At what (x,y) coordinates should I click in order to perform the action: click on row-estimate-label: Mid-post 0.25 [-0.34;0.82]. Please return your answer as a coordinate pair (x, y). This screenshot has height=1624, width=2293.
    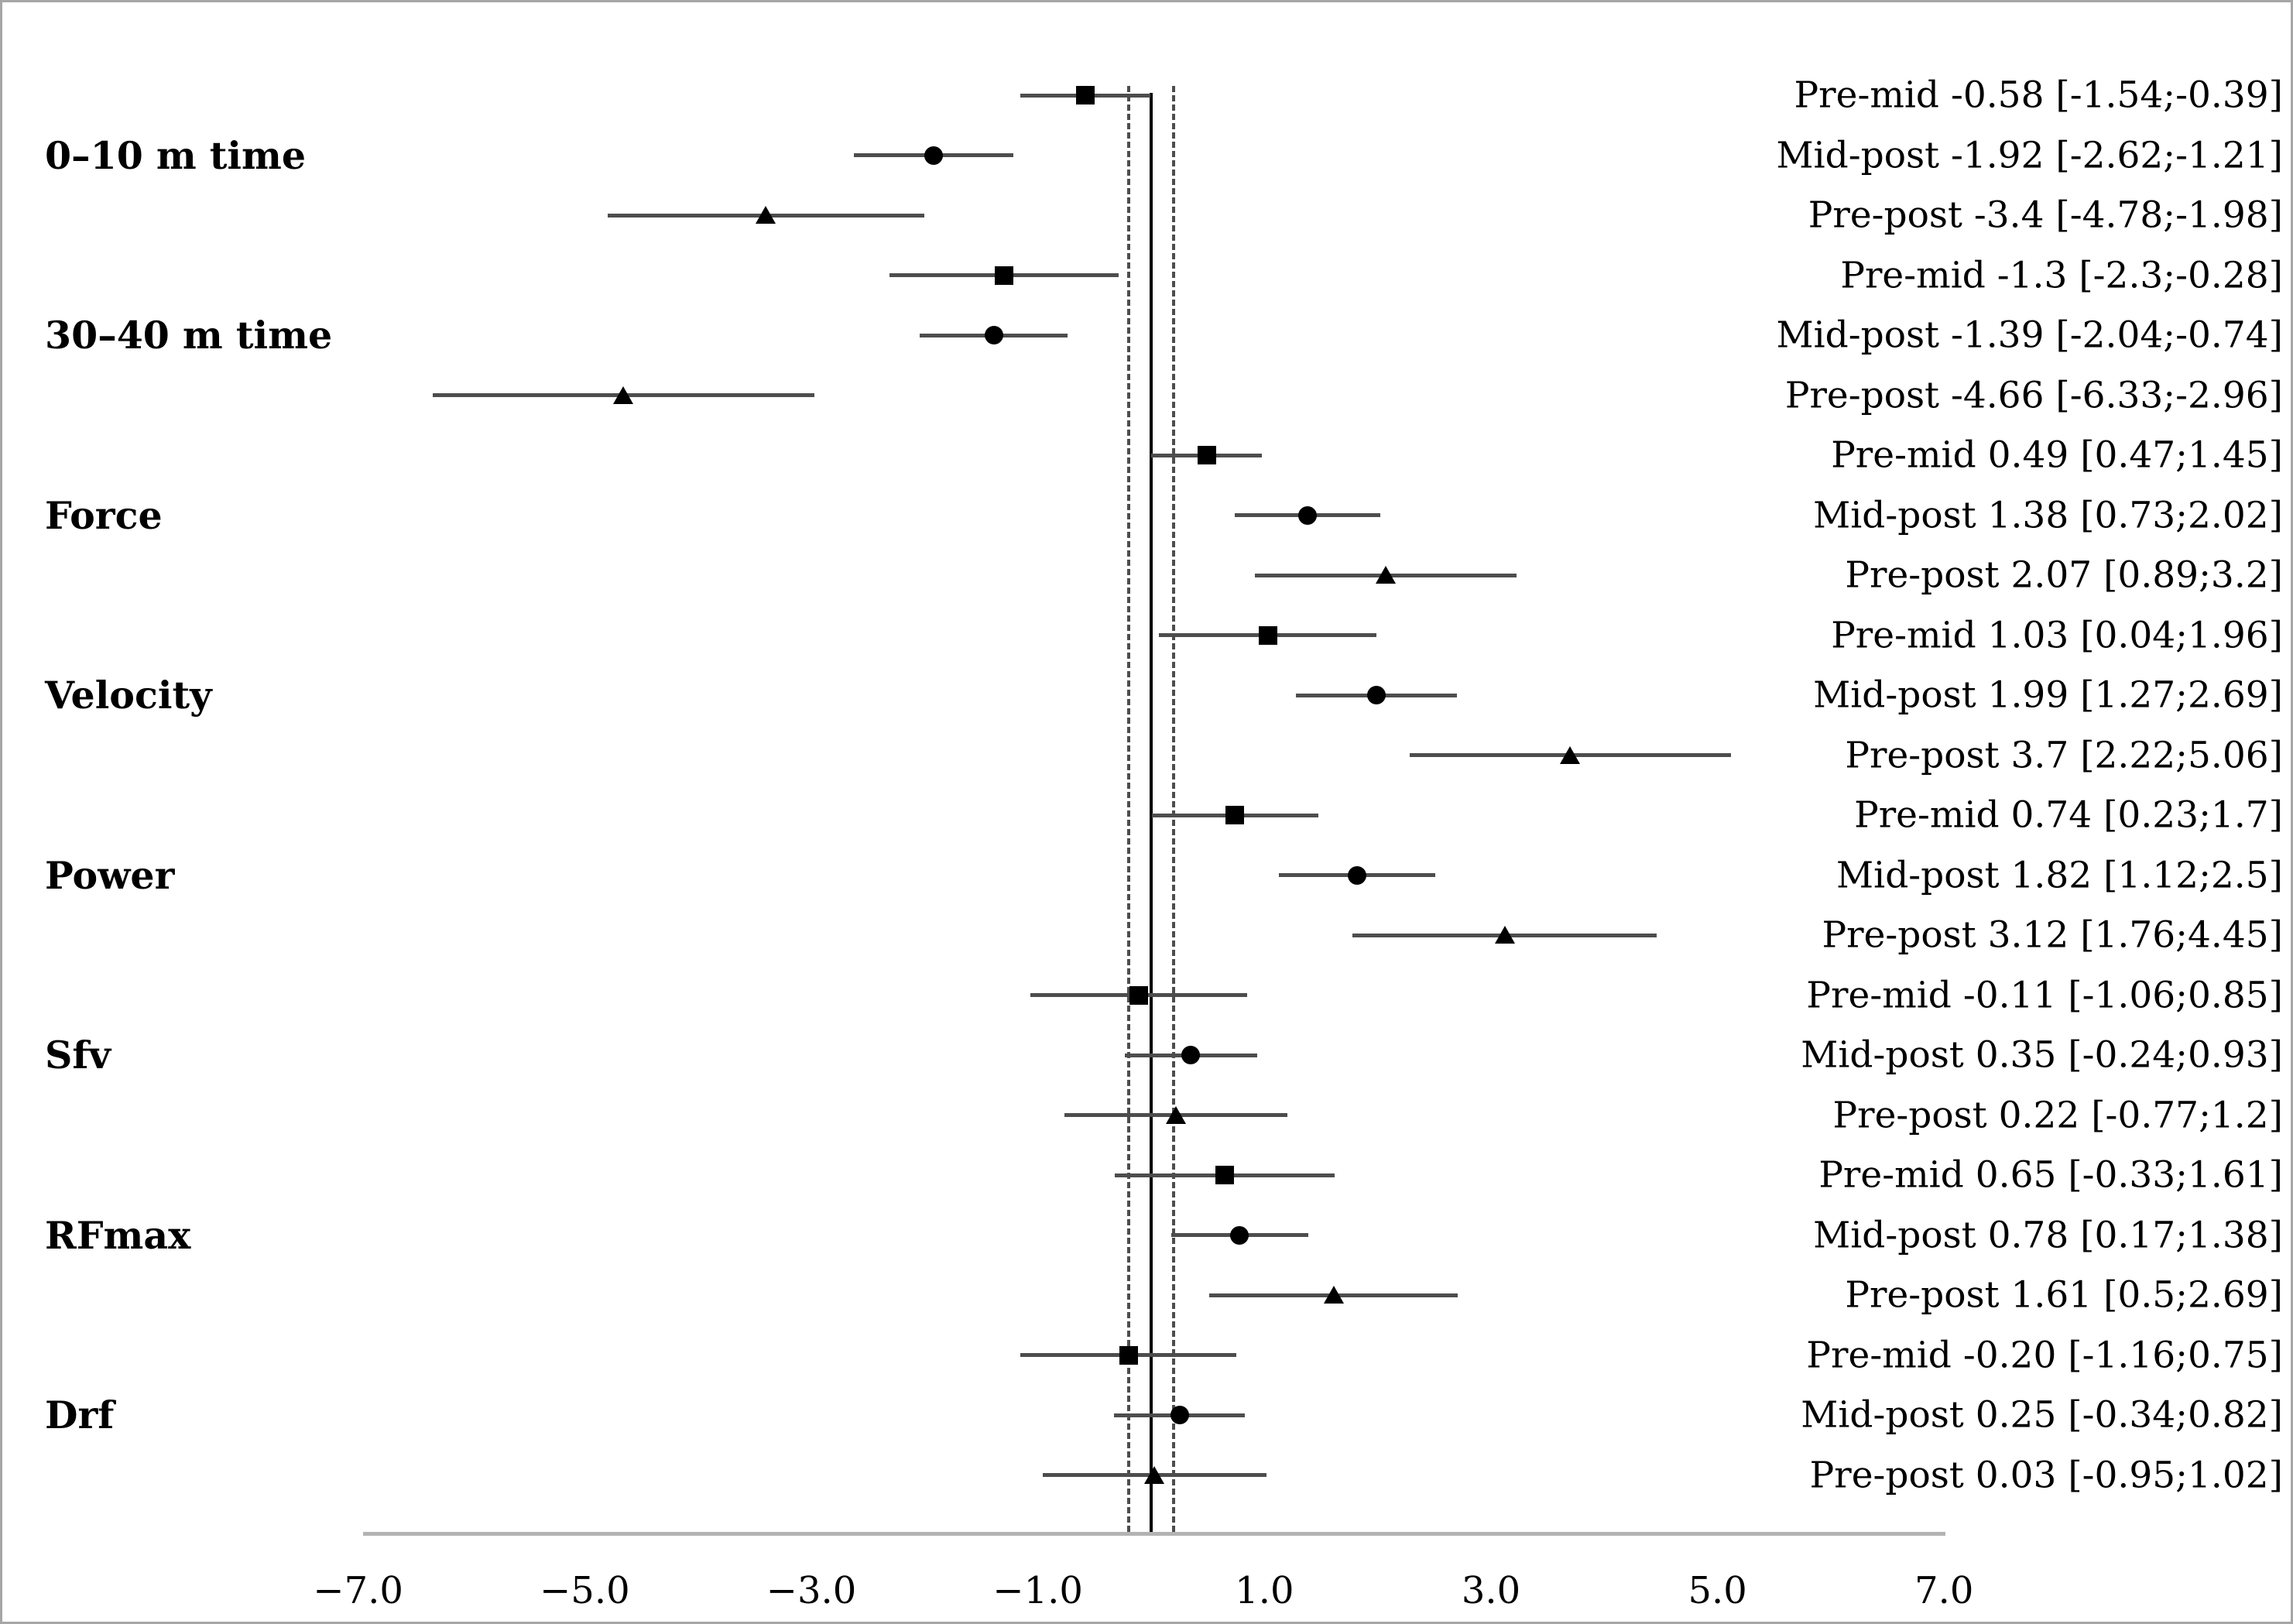
    Looking at the image, I should click on (2042, 1415).